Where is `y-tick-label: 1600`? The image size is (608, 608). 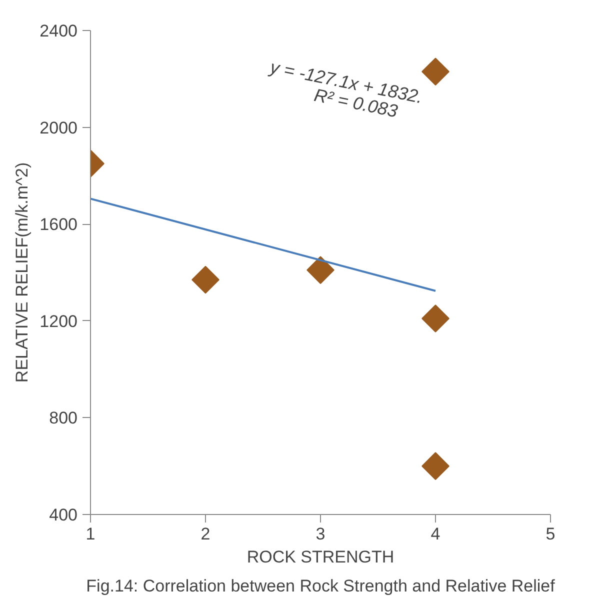 y-tick-label: 1600 is located at coordinates (59, 224).